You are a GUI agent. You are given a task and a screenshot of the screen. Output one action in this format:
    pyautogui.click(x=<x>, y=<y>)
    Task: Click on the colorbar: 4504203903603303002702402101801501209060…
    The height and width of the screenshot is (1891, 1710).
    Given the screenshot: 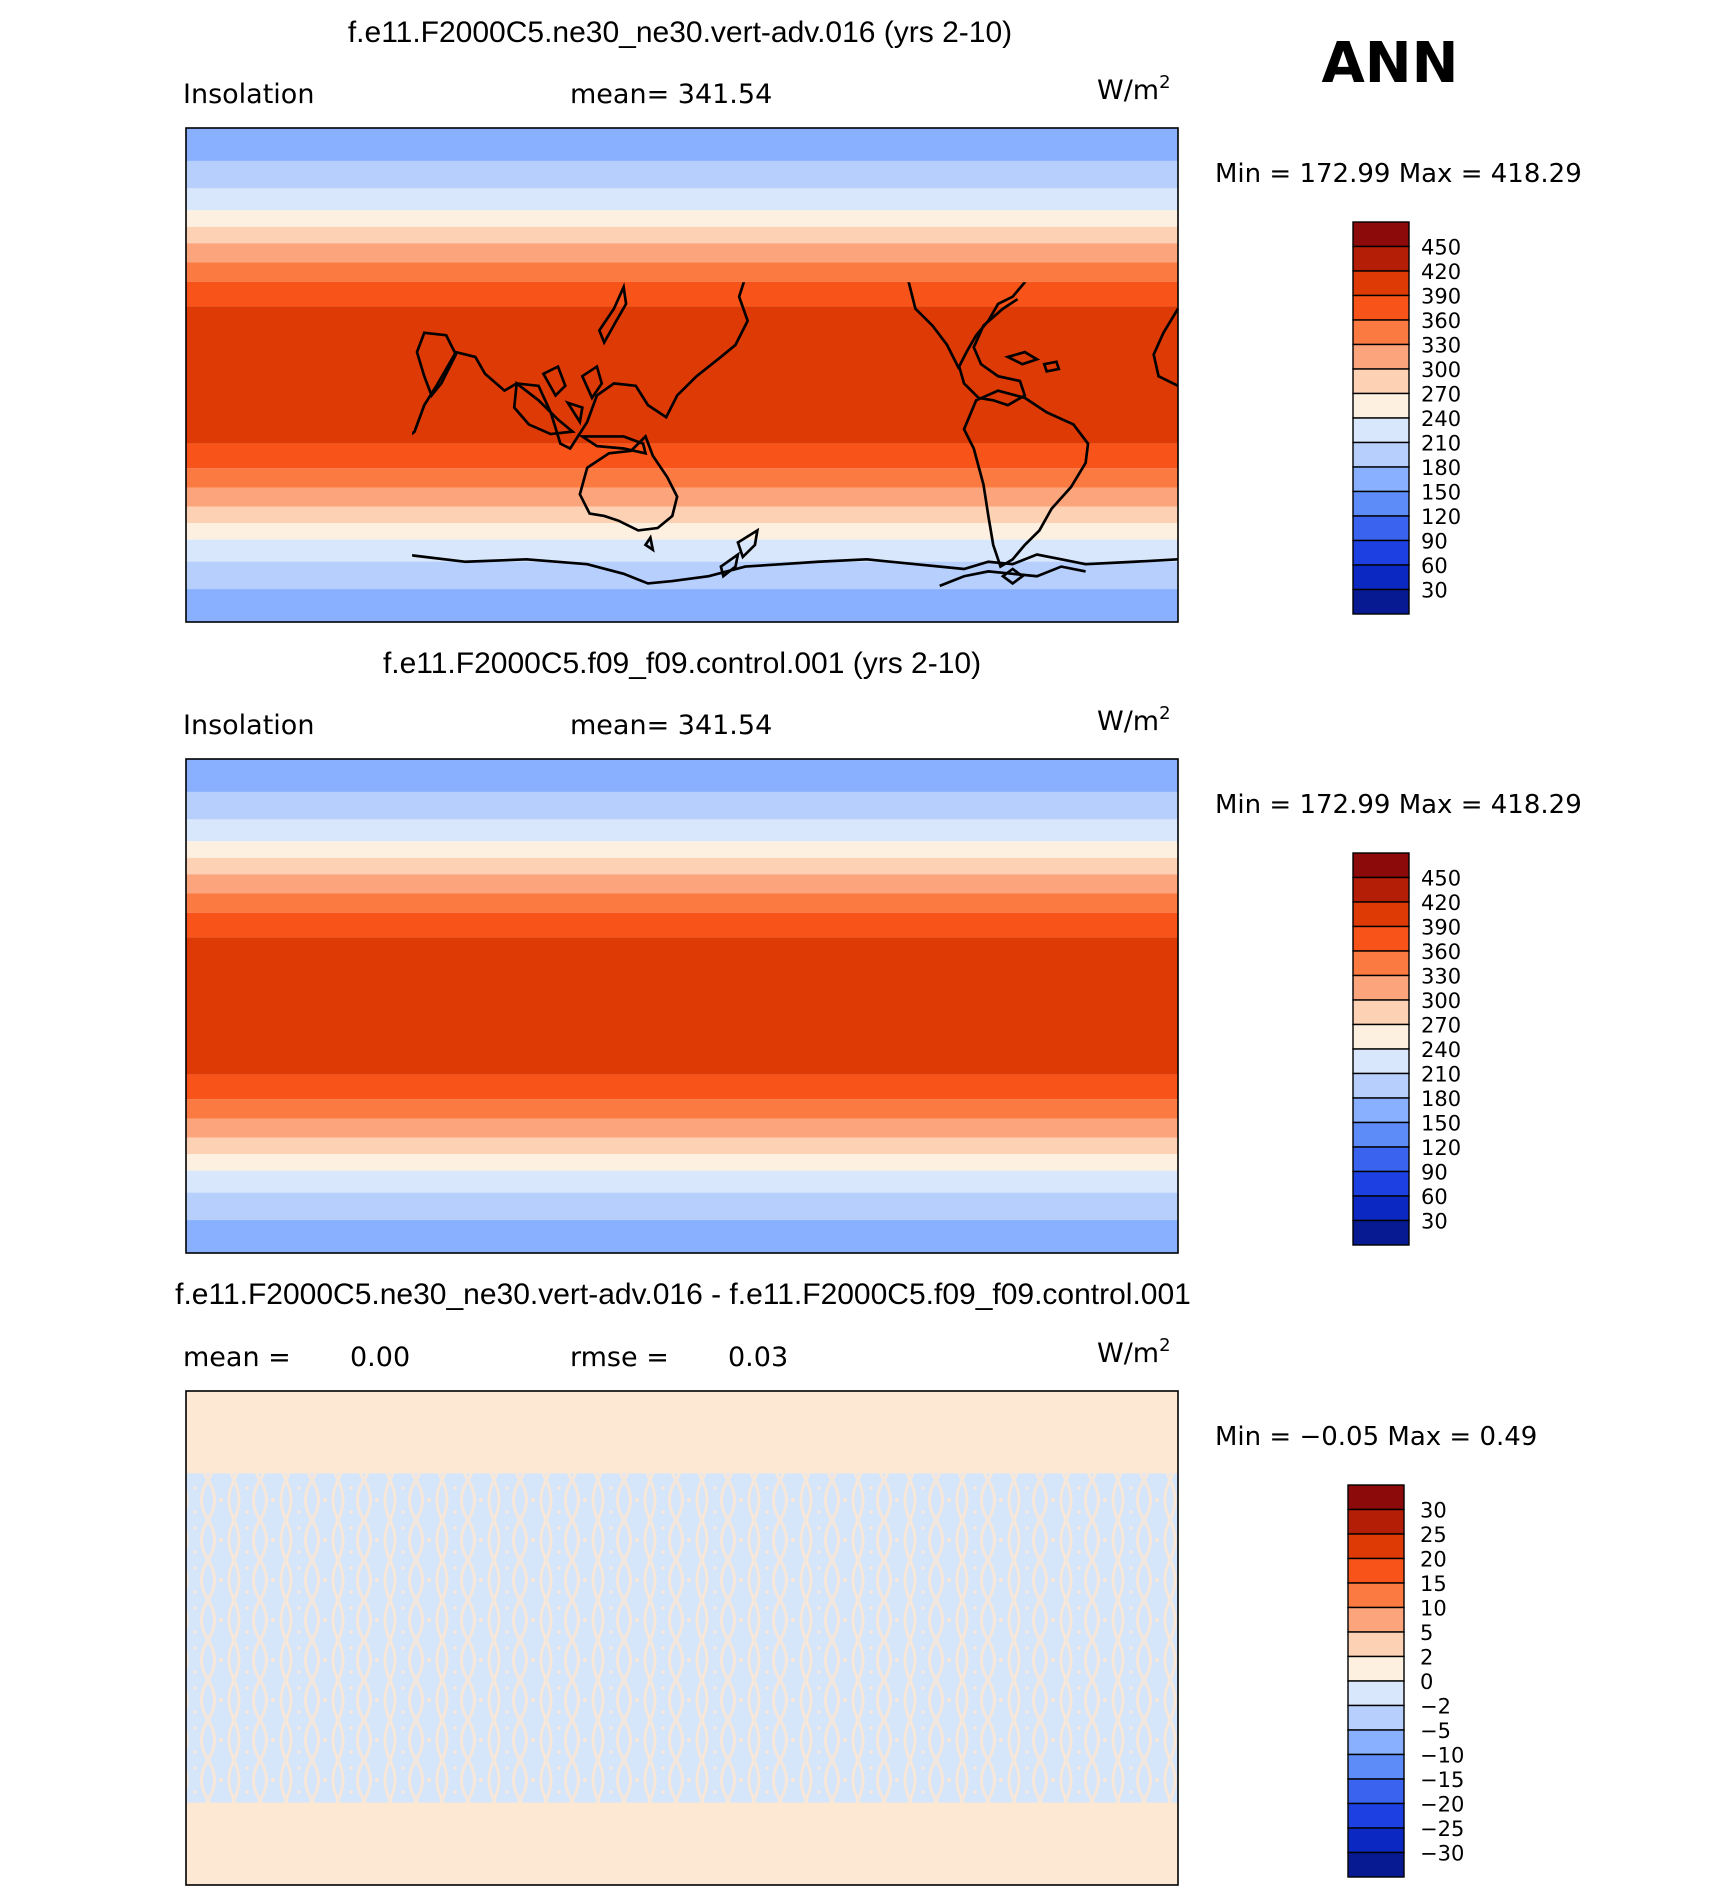 What is the action you would take?
    pyautogui.click(x=1406, y=418)
    